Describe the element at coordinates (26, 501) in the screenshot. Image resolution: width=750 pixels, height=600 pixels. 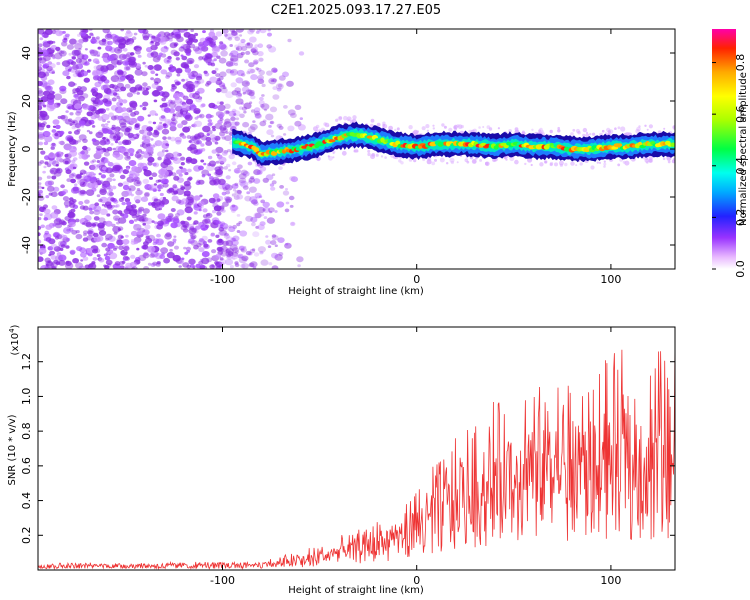
I see `y-tick-label: 0.4` at that location.